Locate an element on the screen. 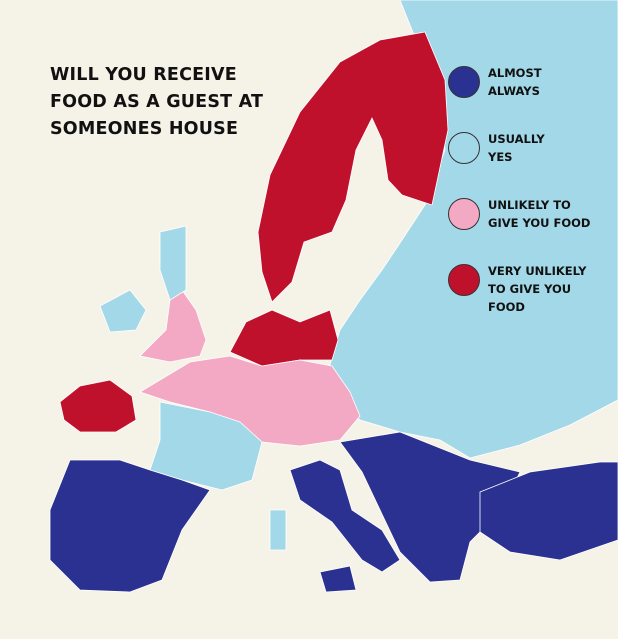 Image resolution: width=618 pixels, height=639 pixels. region-turkey is located at coordinates (548, 511).